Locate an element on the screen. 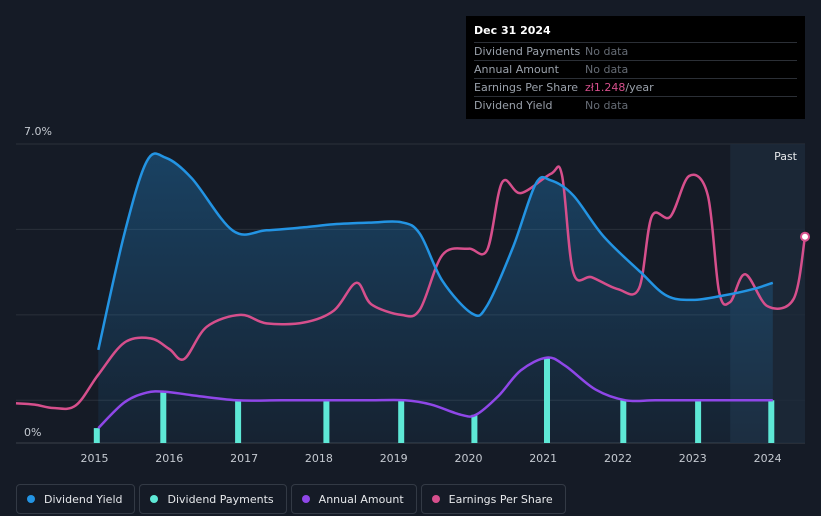 The image size is (821, 516). tooltip-date: Dec 31 2024 is located at coordinates (512, 30).